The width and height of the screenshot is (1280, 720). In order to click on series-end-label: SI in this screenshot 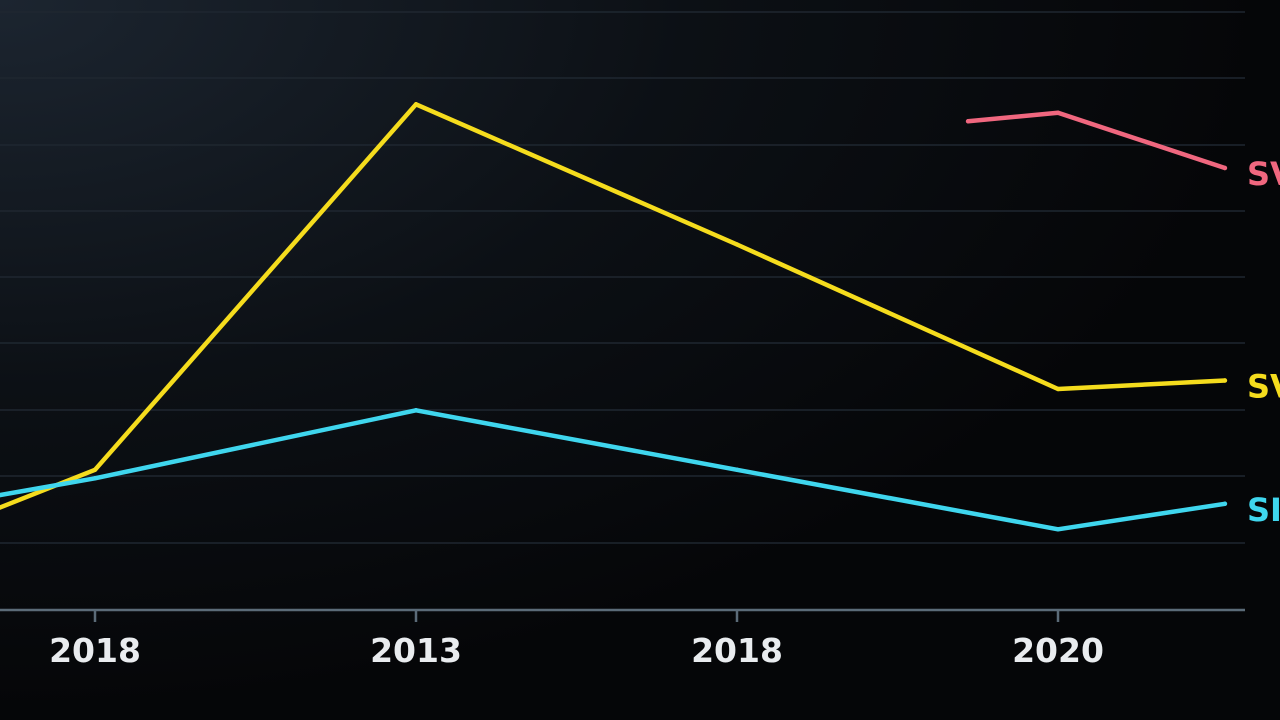, I will do `click(1263, 510)`.